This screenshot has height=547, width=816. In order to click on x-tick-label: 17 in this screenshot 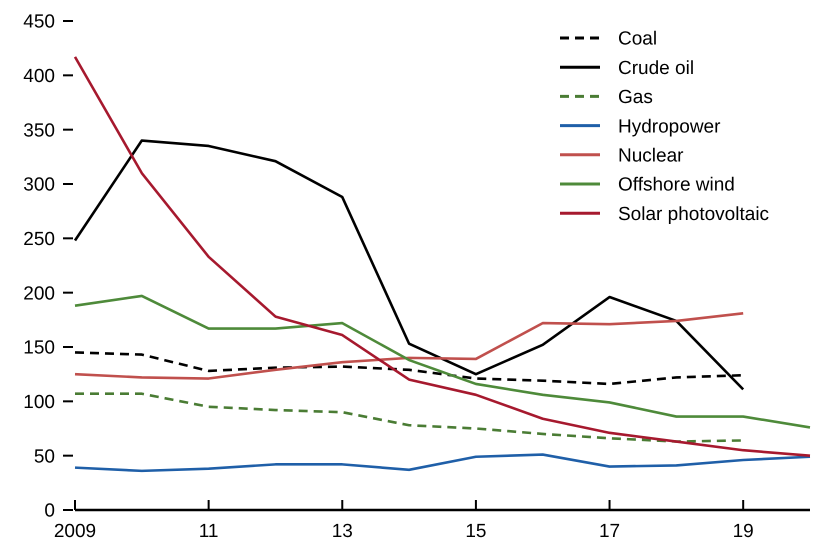, I will do `click(609, 531)`.